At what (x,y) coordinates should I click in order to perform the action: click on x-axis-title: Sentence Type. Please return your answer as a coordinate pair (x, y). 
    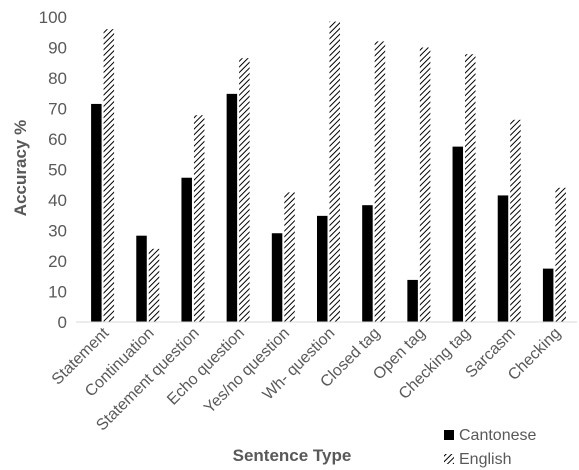
    Looking at the image, I should click on (292, 455).